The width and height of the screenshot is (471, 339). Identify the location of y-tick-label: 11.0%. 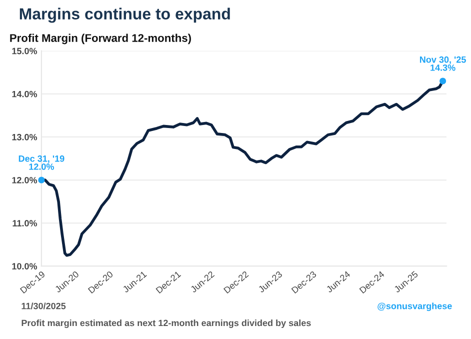
(25, 223).